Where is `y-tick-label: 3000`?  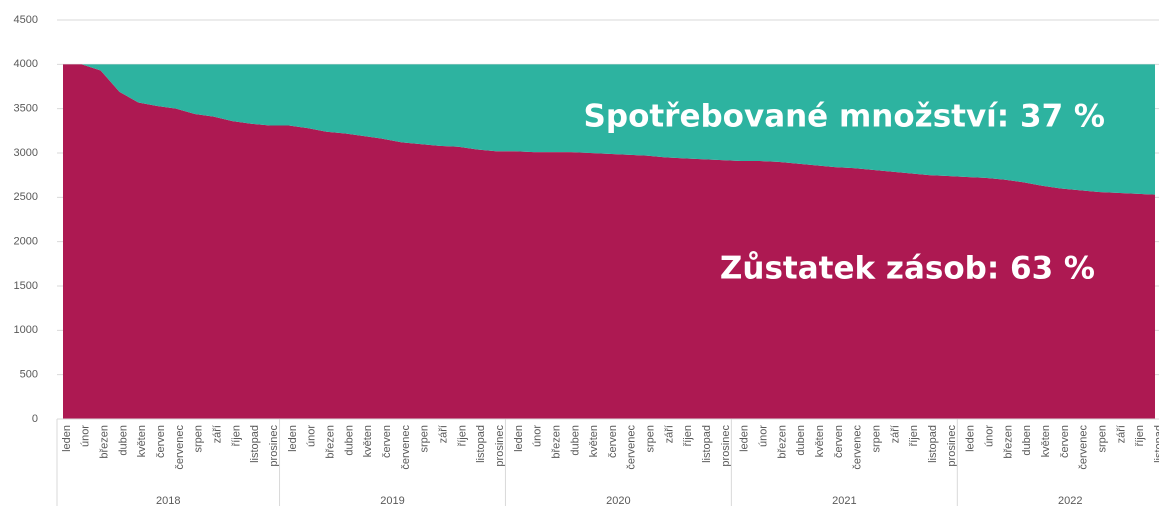
y-tick-label: 3000 is located at coordinates (26, 153).